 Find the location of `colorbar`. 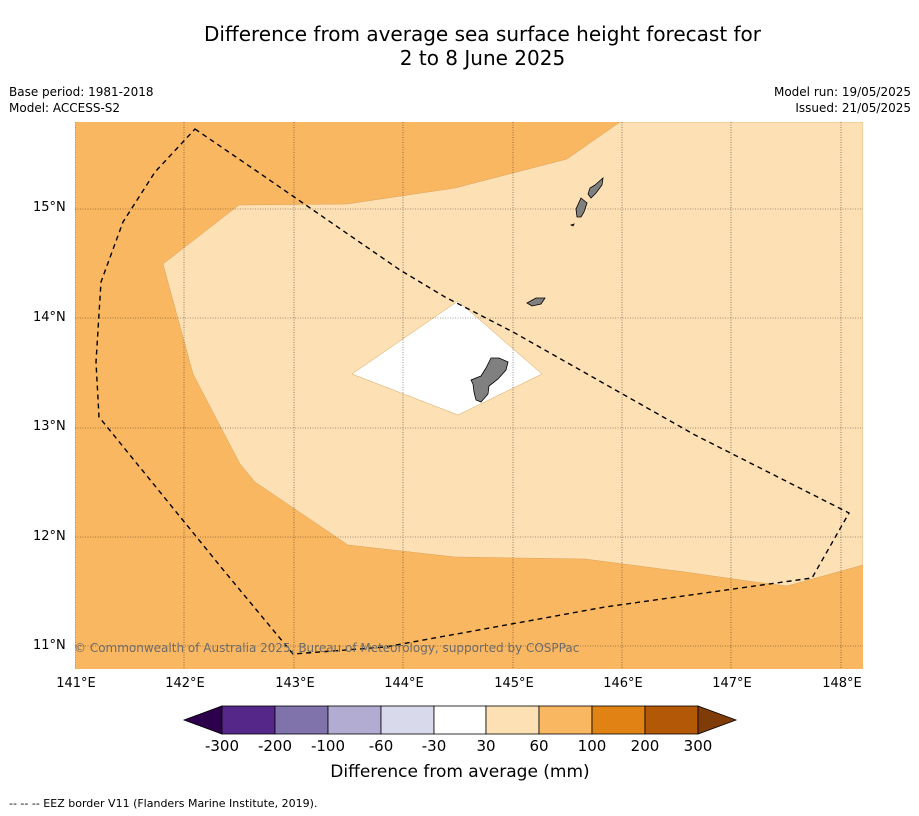

colorbar is located at coordinates (460, 720).